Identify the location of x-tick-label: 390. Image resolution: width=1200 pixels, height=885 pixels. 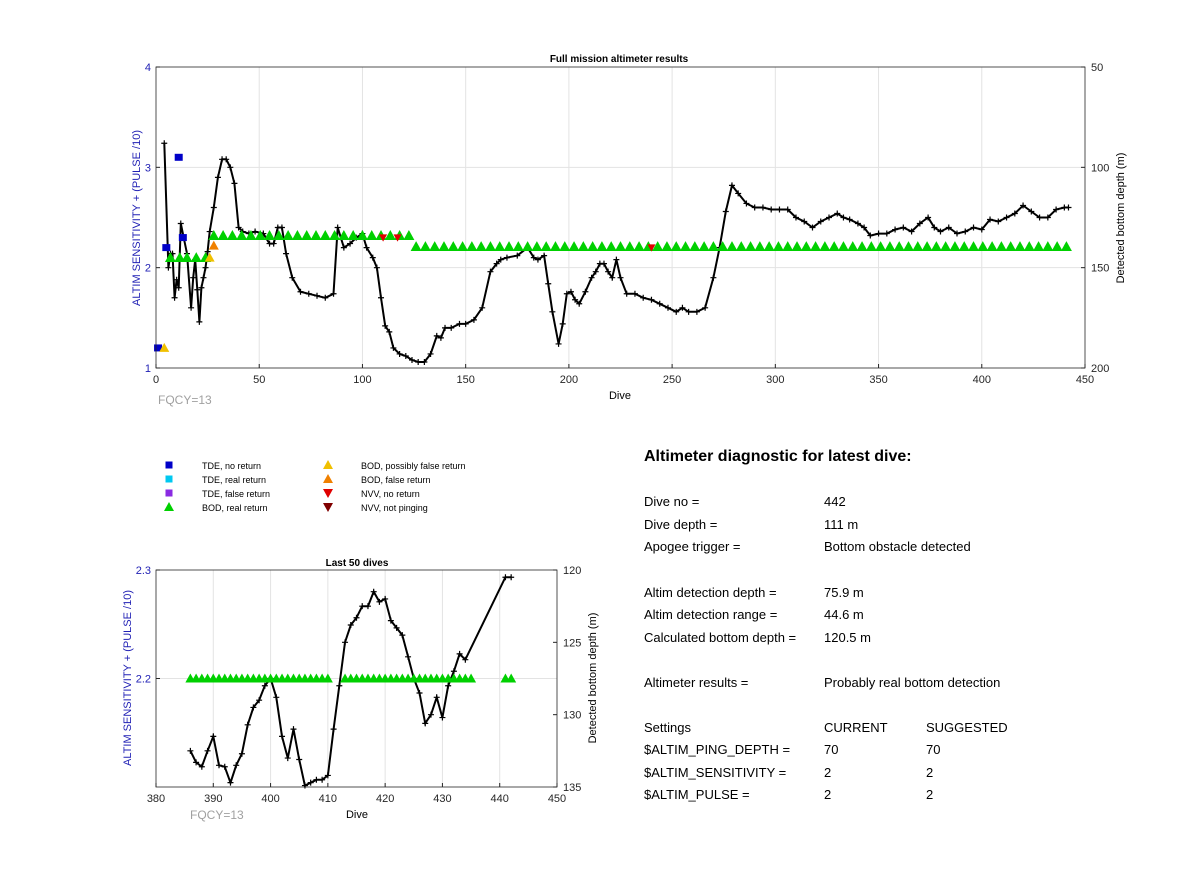
(213, 799).